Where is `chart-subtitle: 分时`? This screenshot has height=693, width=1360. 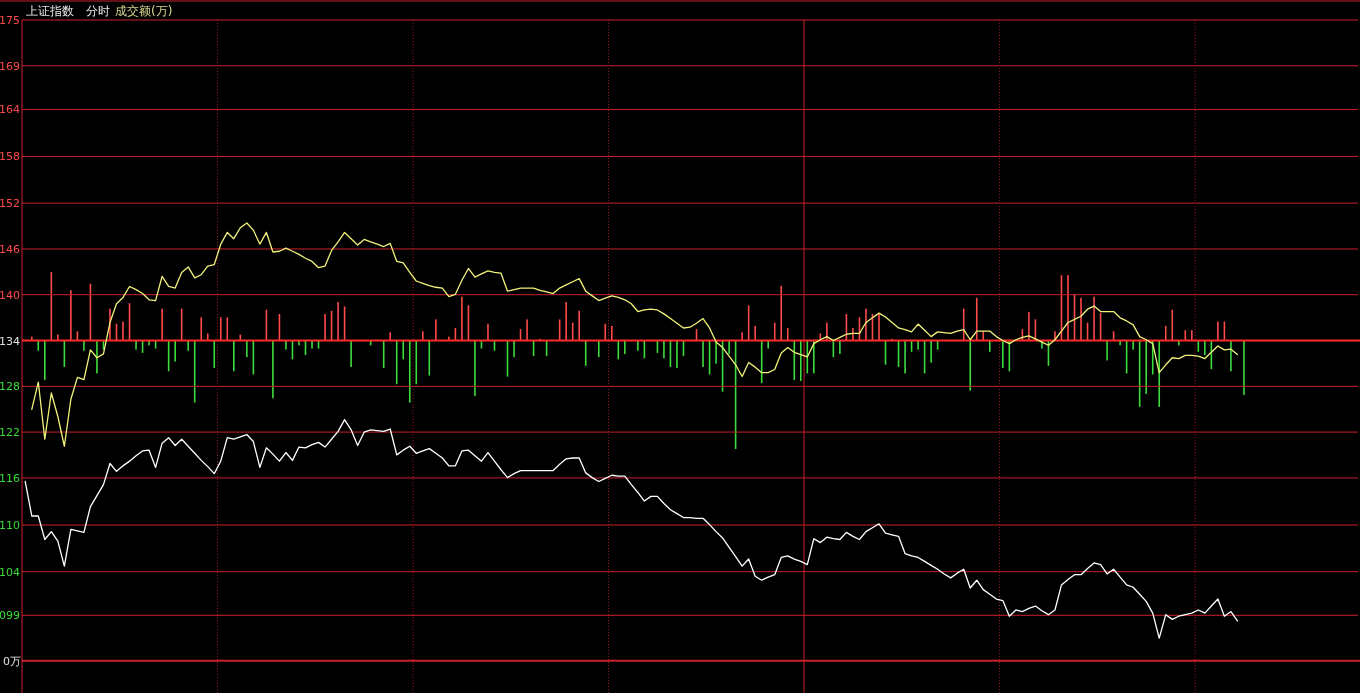 chart-subtitle: 分时 is located at coordinates (98, 11).